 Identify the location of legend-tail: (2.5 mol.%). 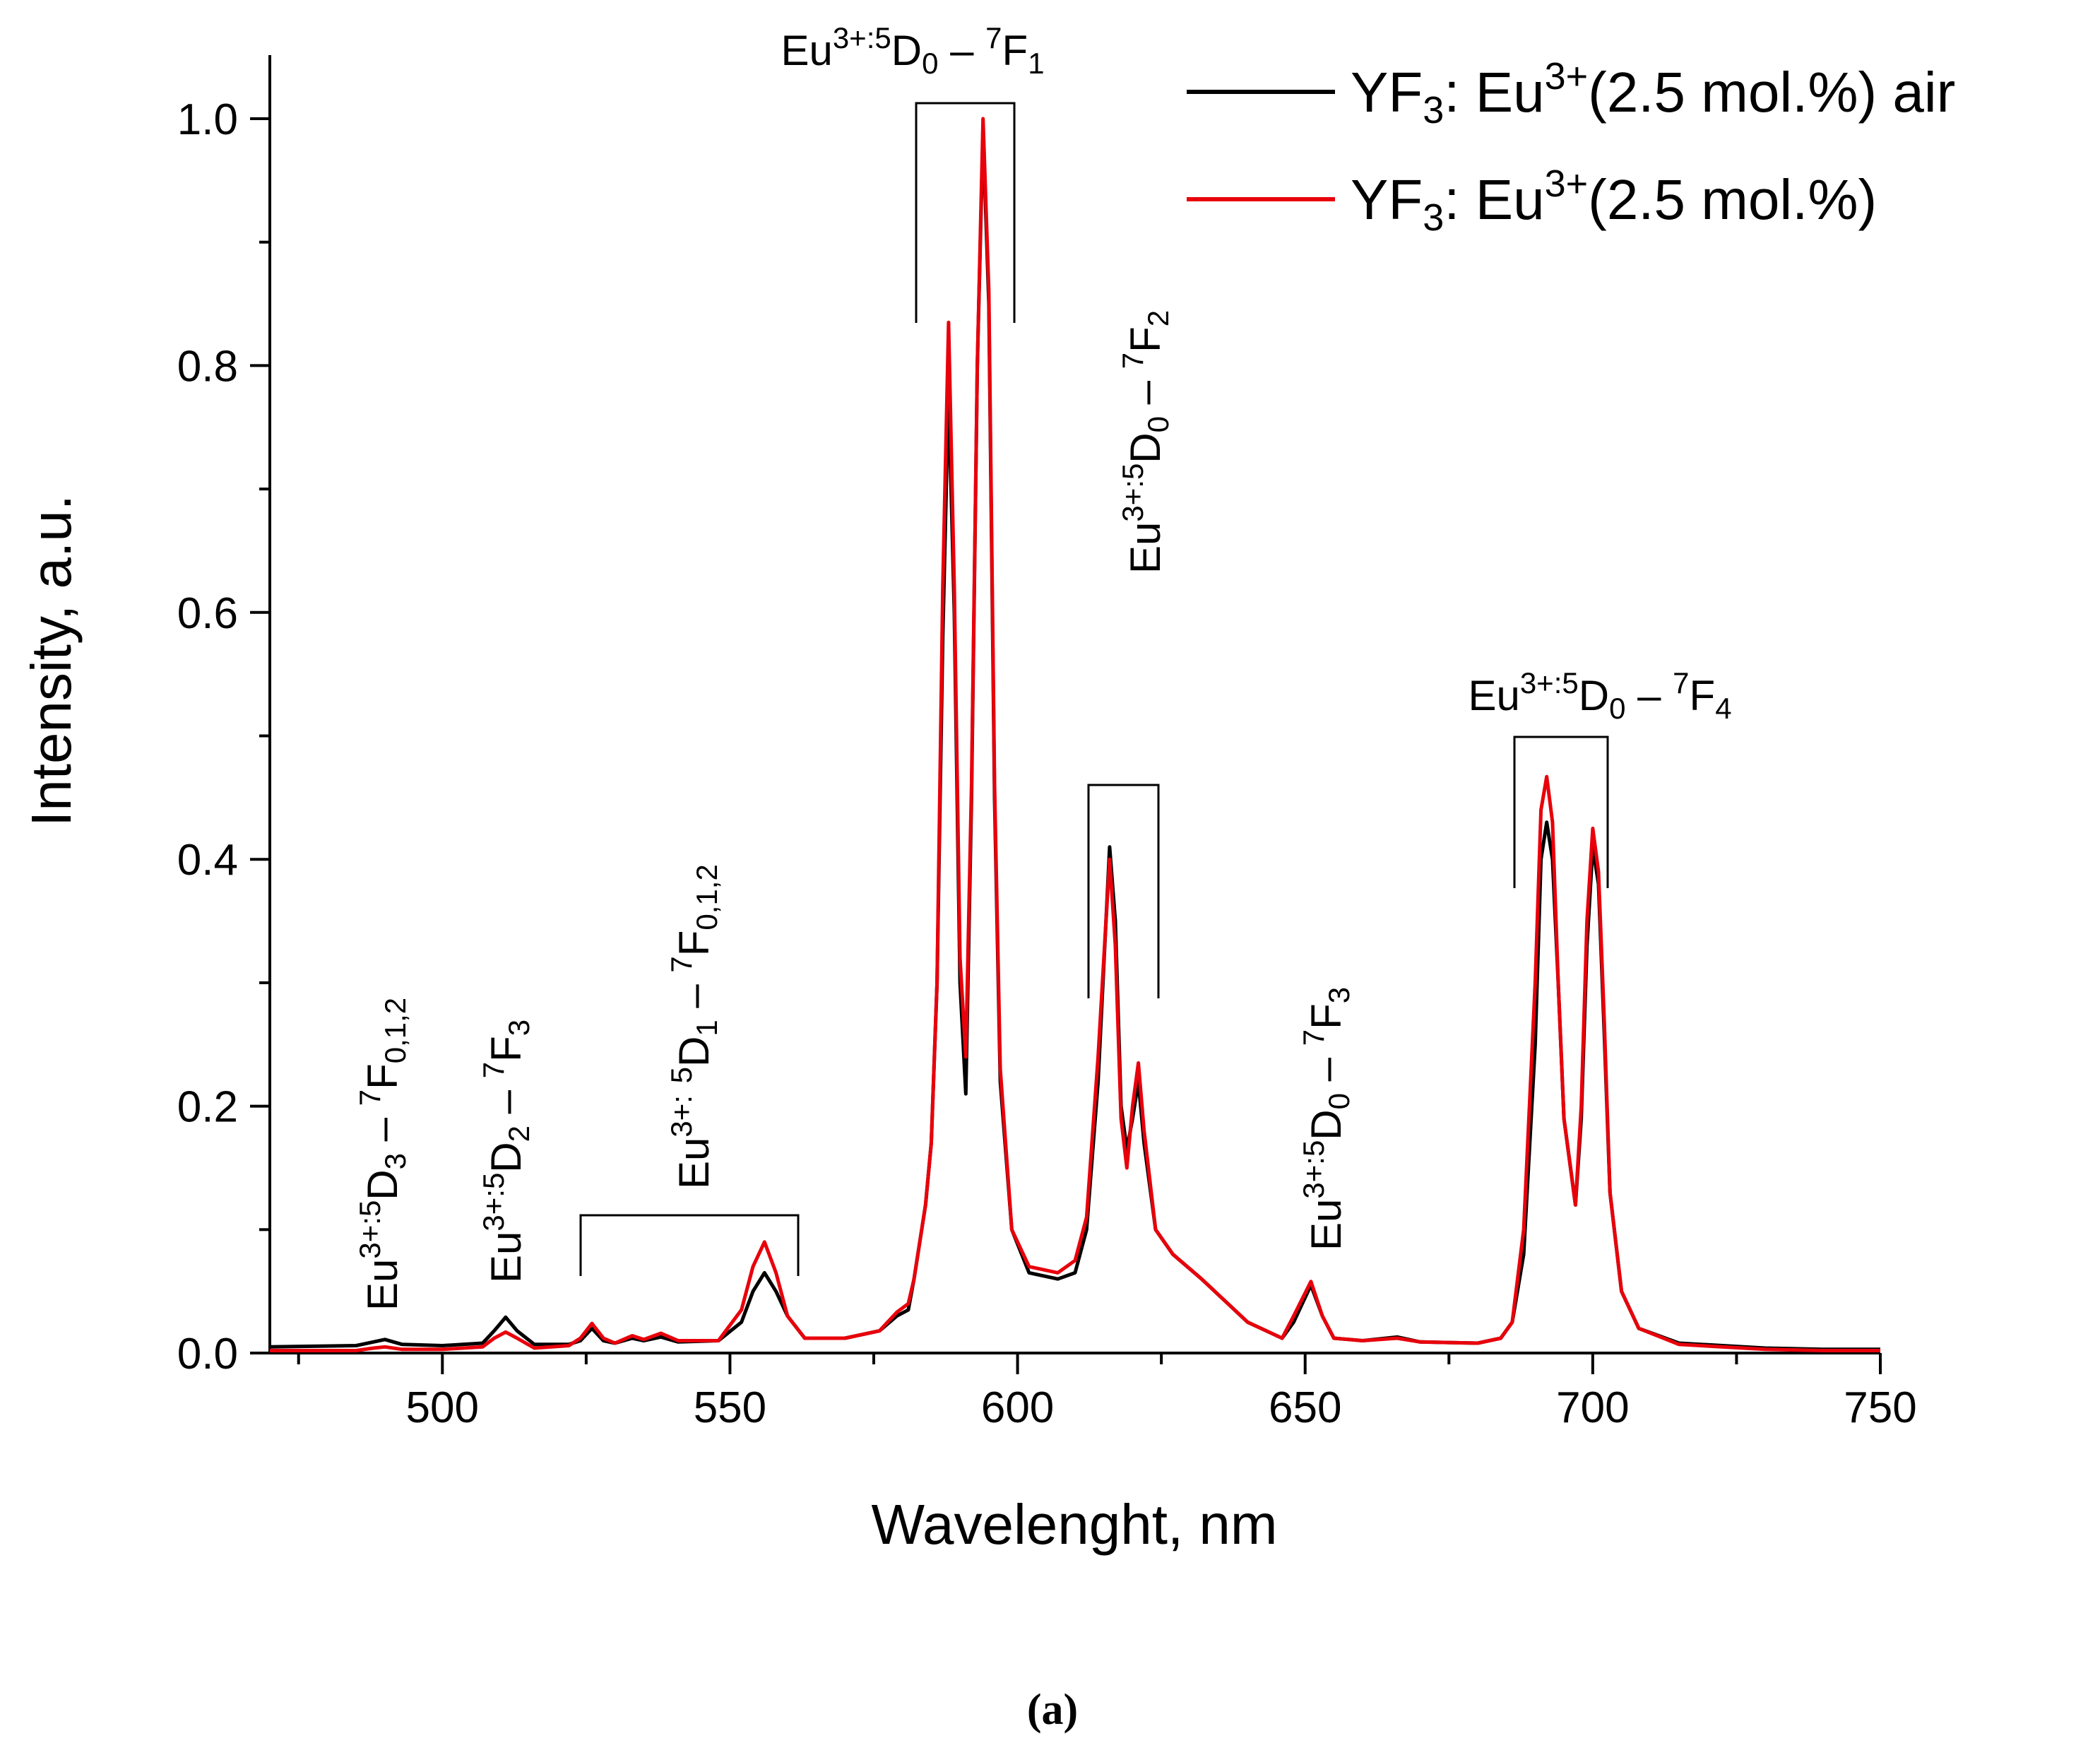
(1732, 199).